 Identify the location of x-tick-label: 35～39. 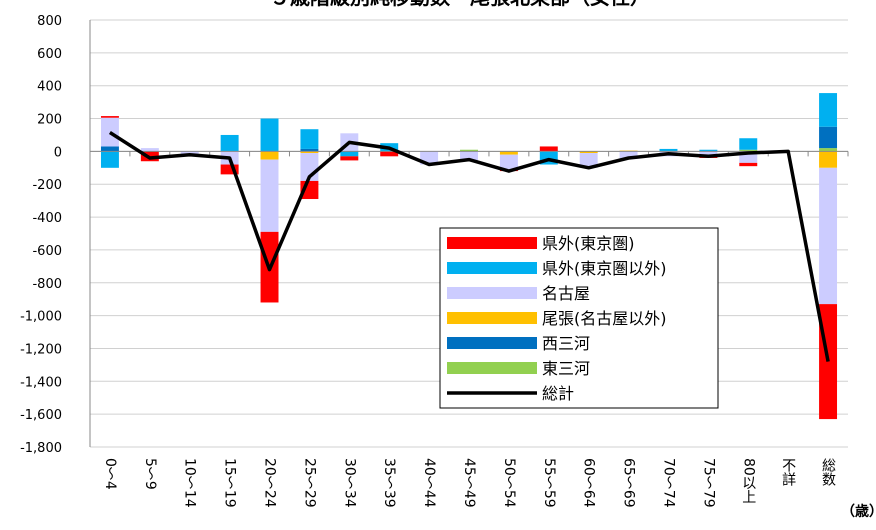
(389, 483).